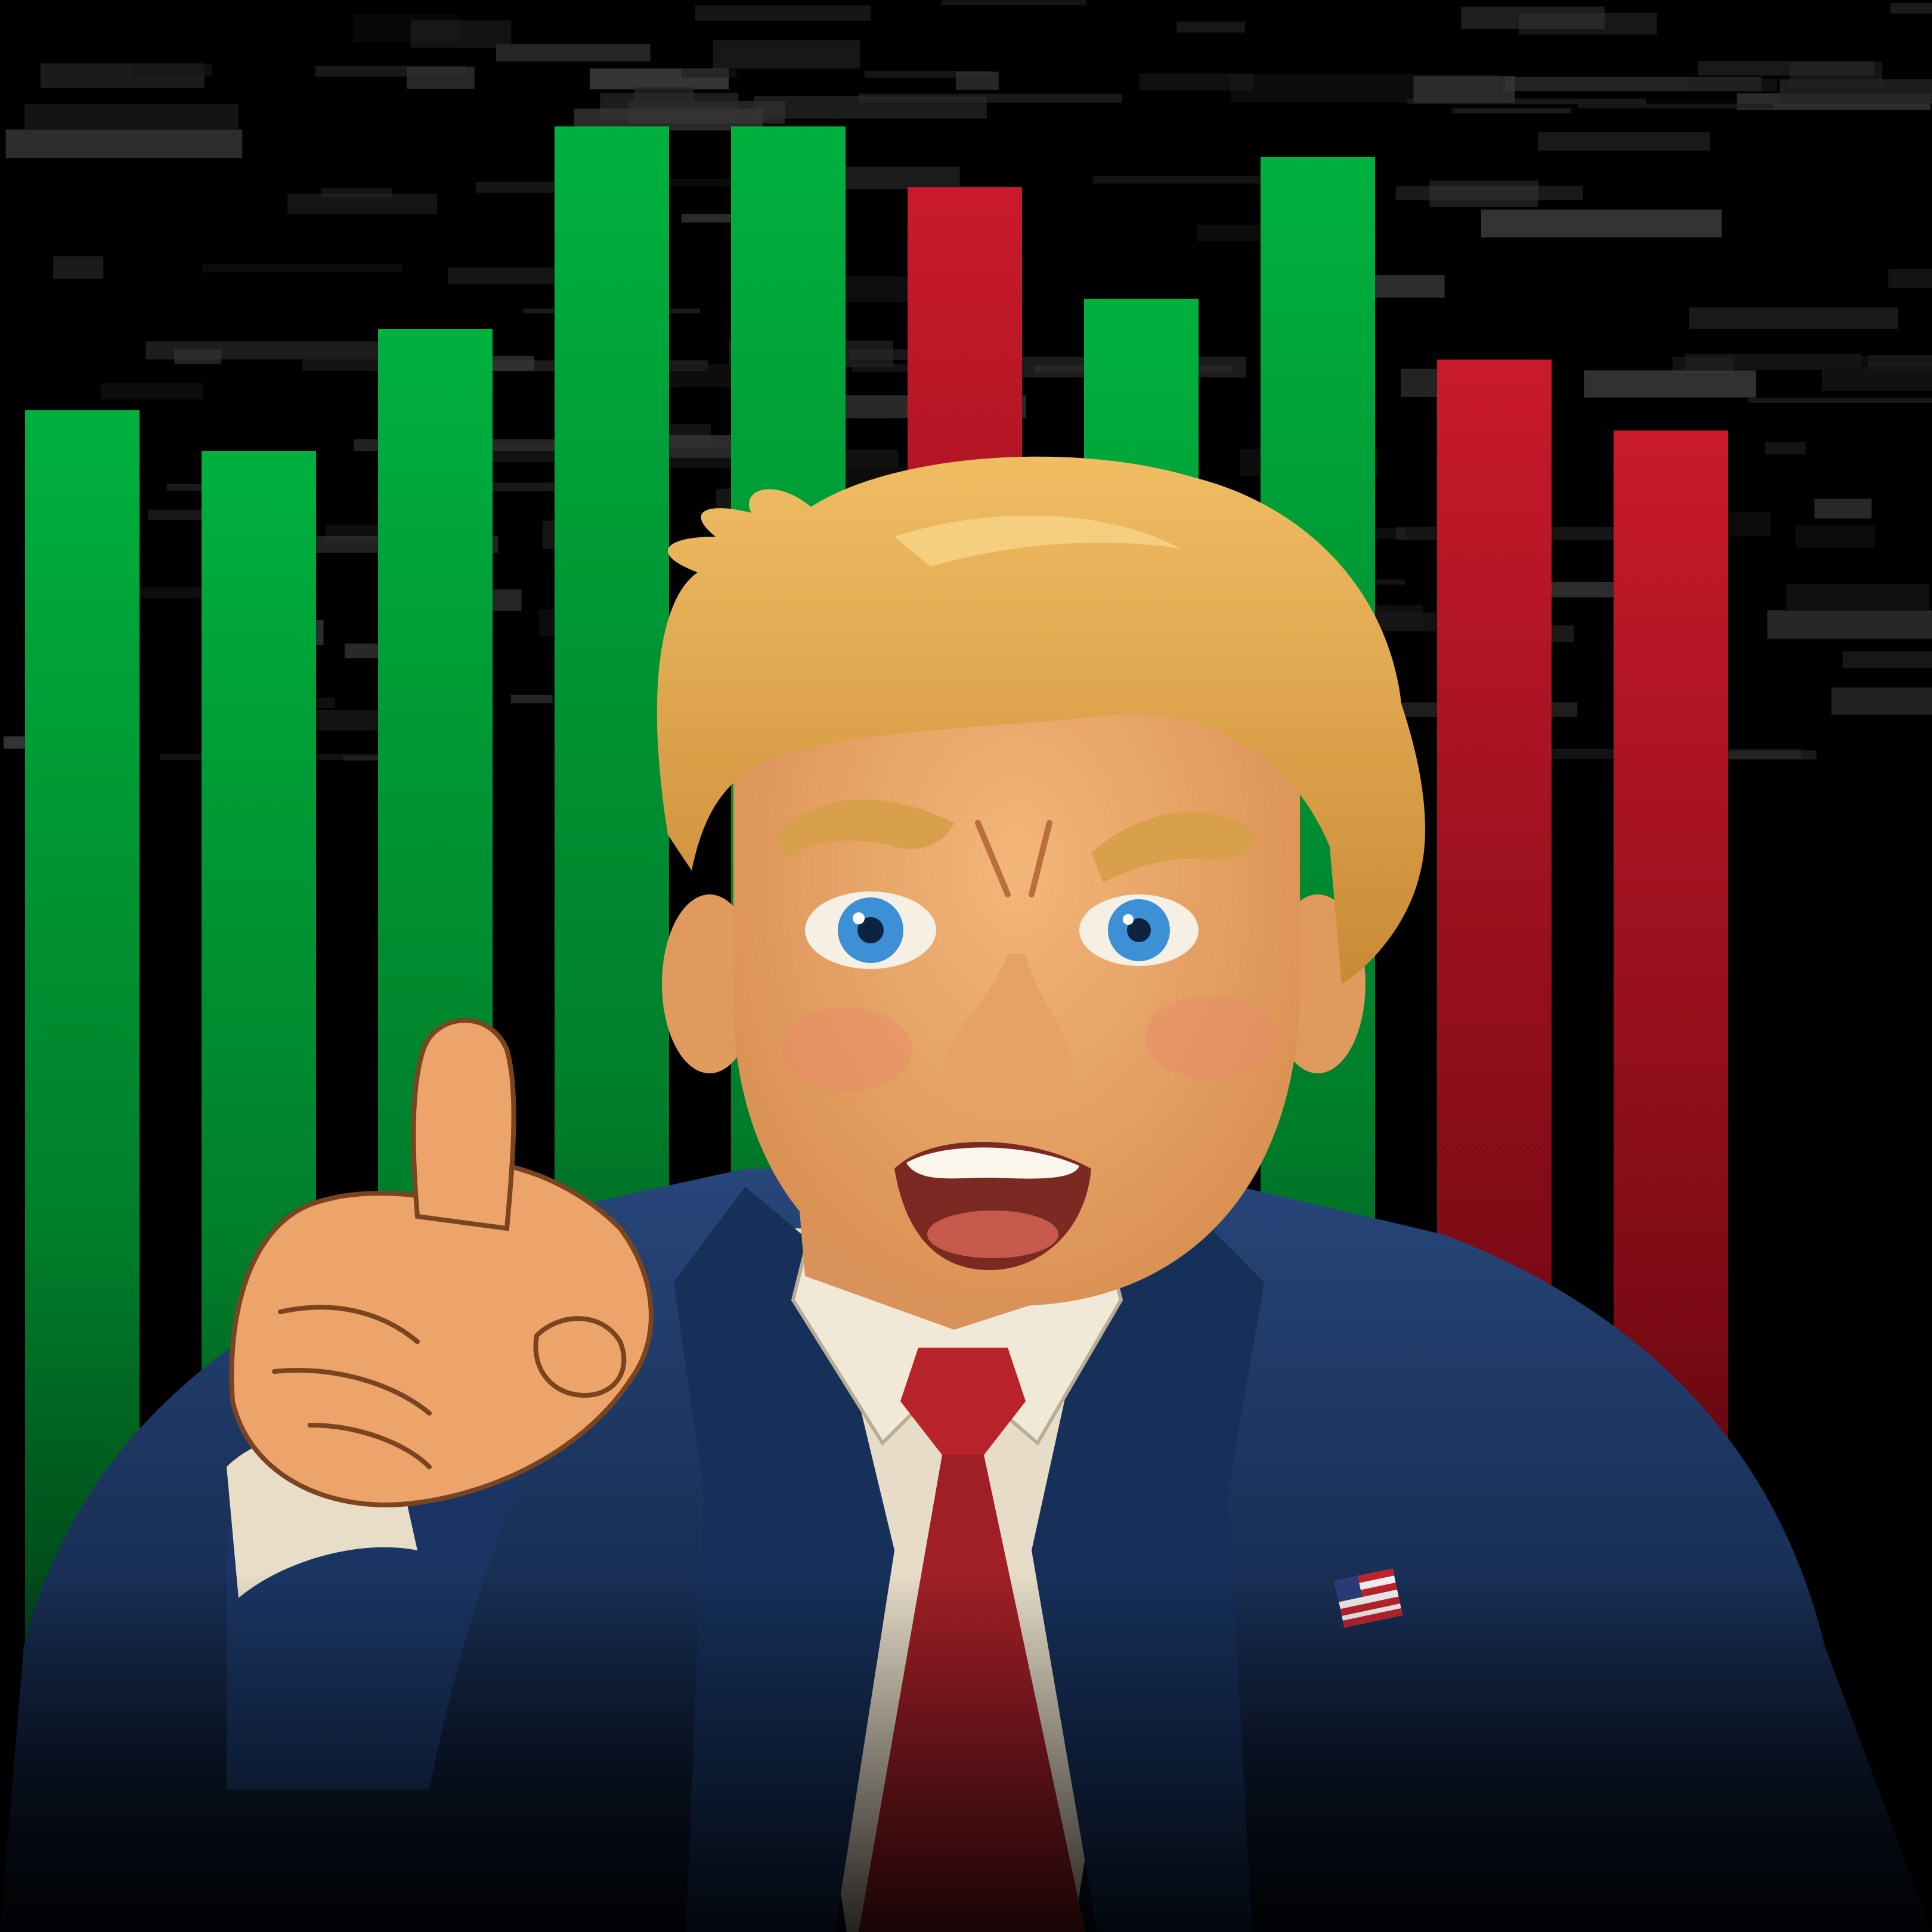 This screenshot has height=1932, width=1932. Describe the element at coordinates (1041, 720) in the screenshot. I see `hair` at that location.